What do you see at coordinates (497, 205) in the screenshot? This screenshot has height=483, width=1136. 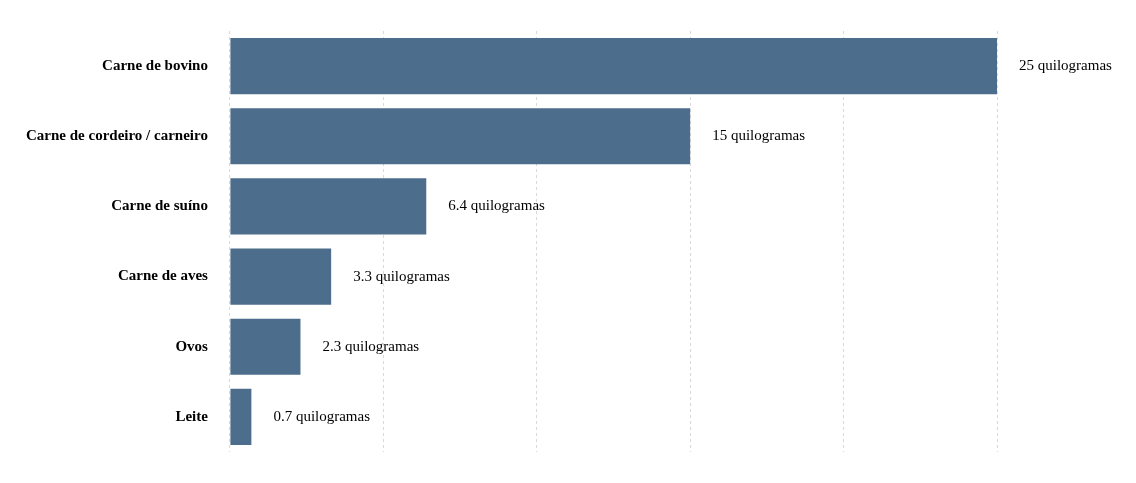 I see `data-label: 6.4 quilogramas` at bounding box center [497, 205].